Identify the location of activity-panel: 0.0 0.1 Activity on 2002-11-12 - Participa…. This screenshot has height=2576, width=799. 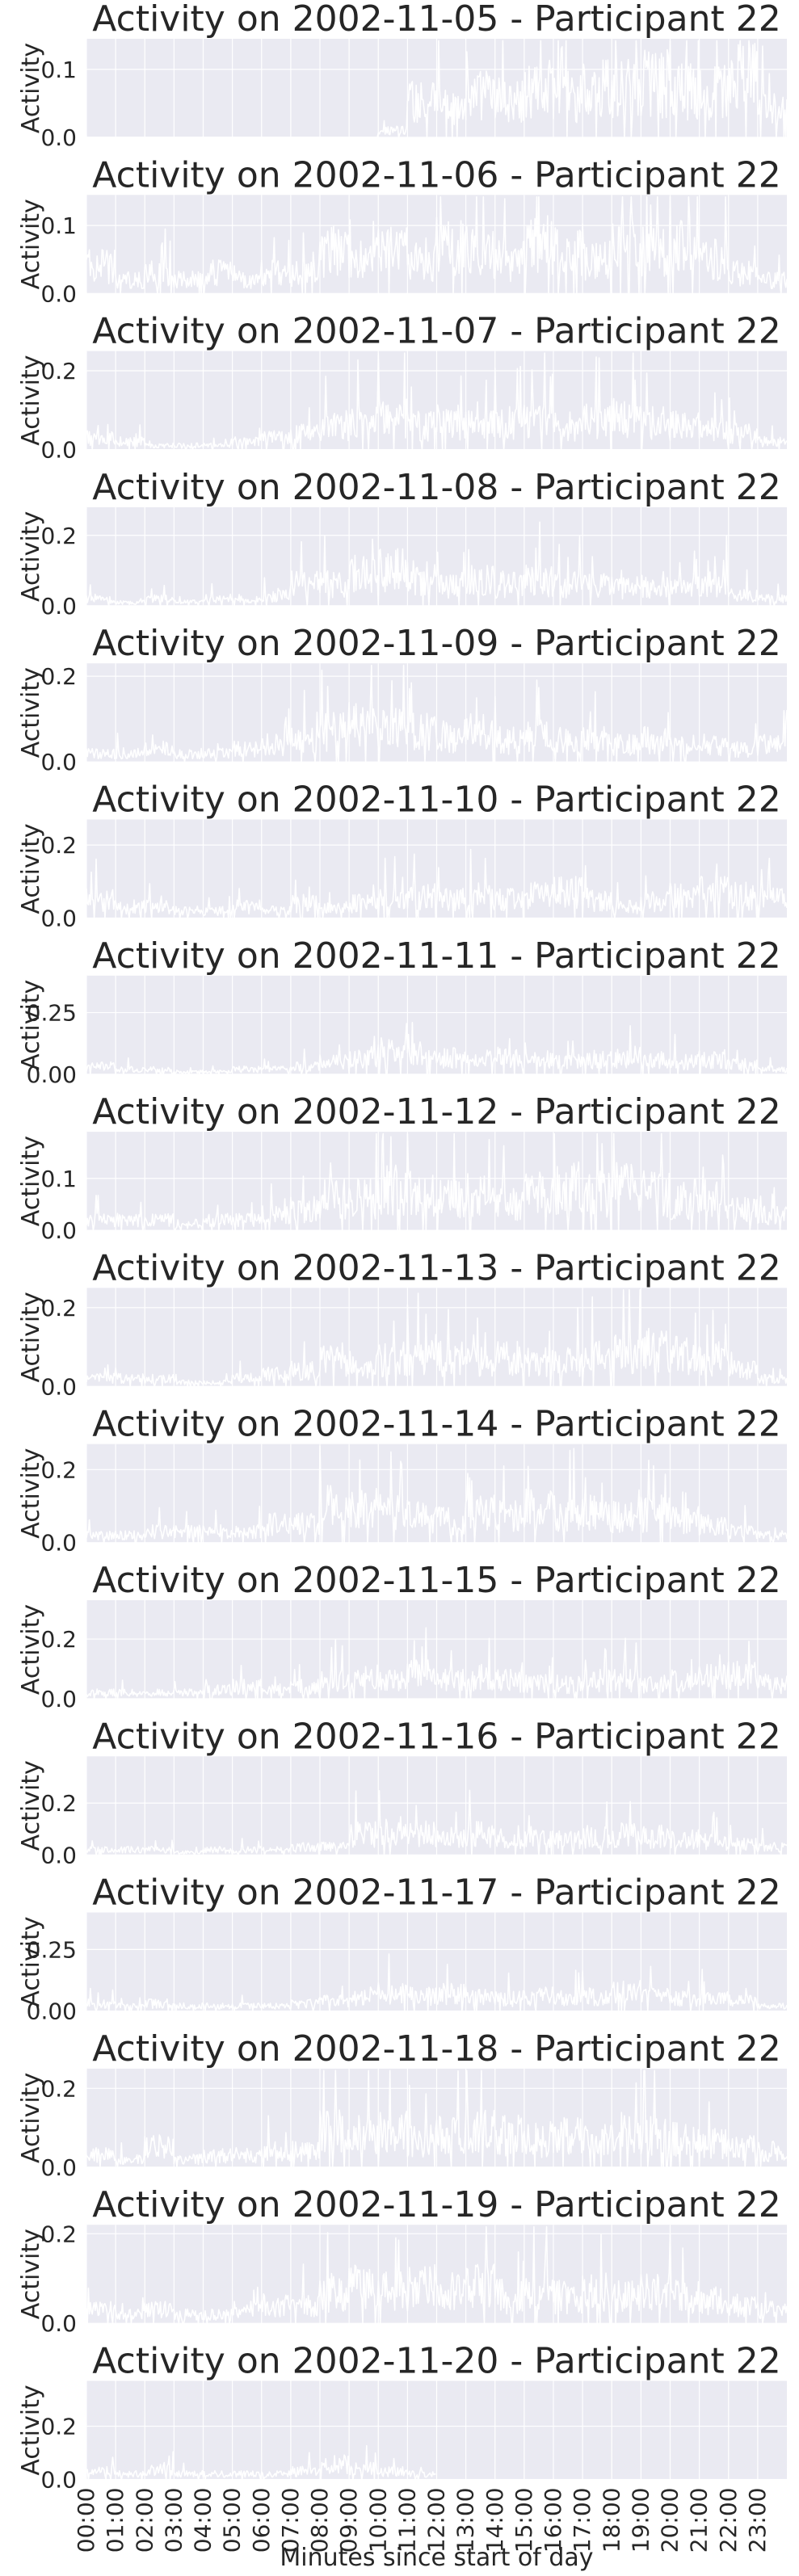
(402, 1167).